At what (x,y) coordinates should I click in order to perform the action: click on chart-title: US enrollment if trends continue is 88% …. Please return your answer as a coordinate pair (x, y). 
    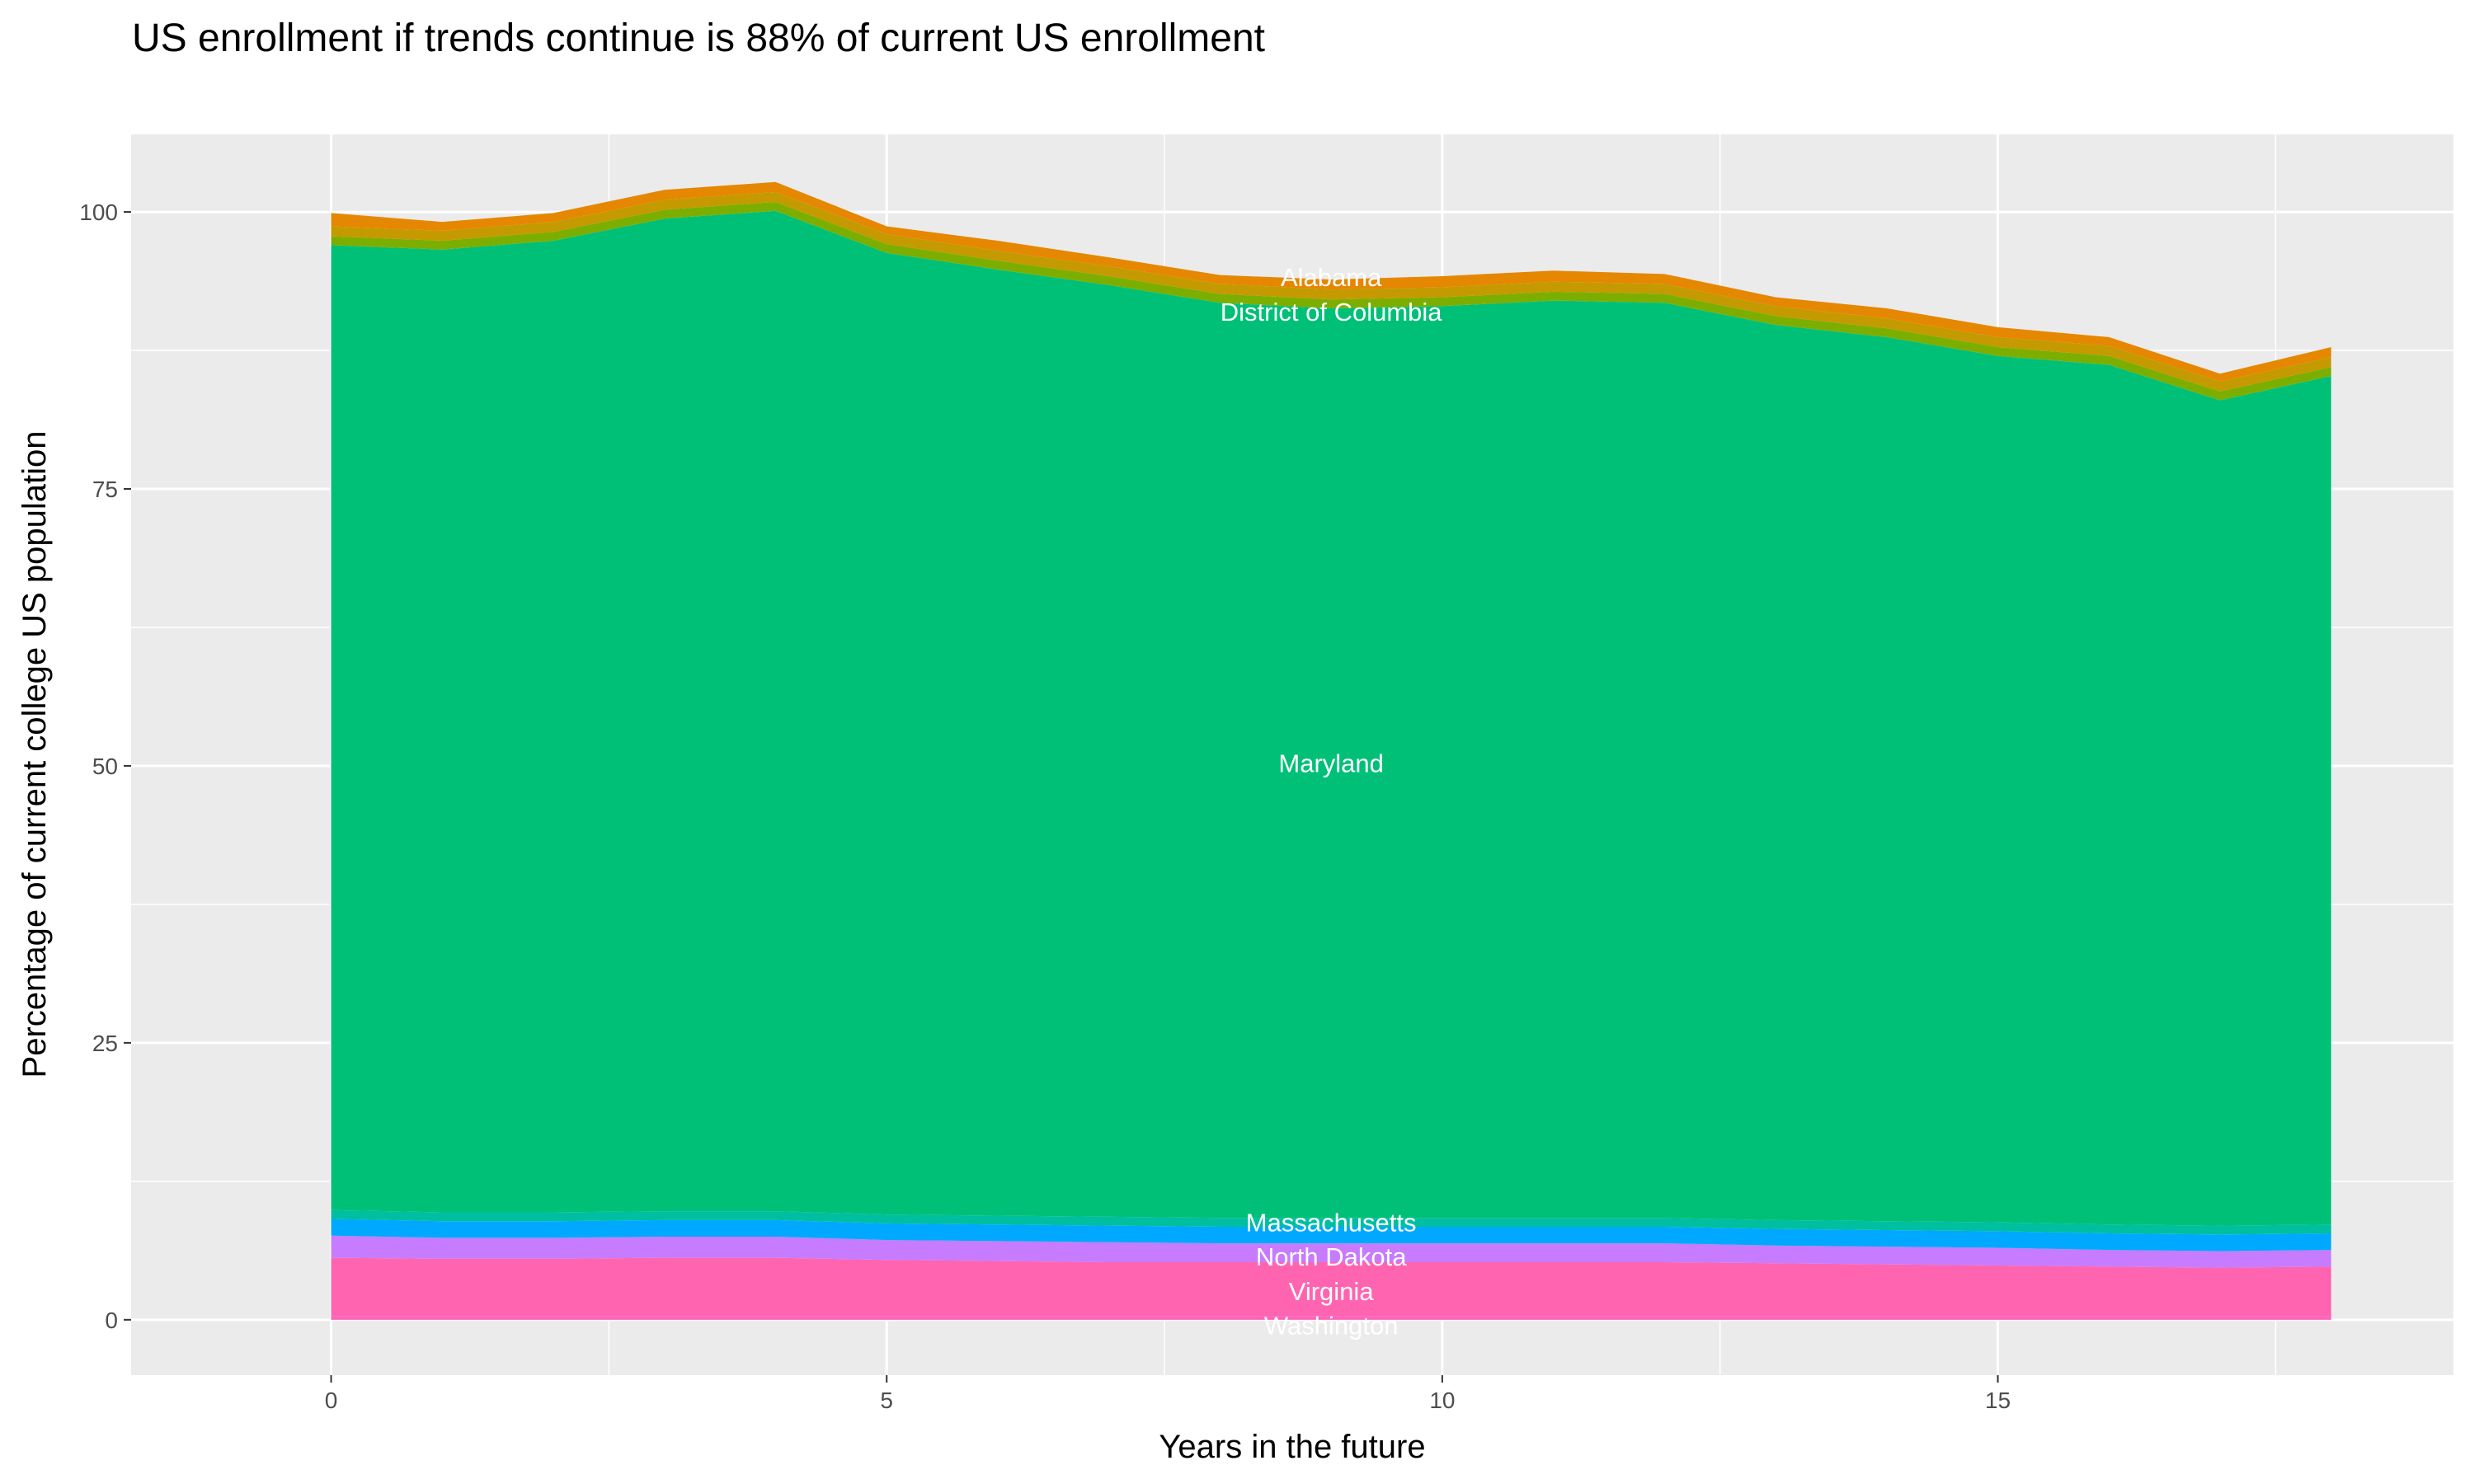
    Looking at the image, I should click on (698, 38).